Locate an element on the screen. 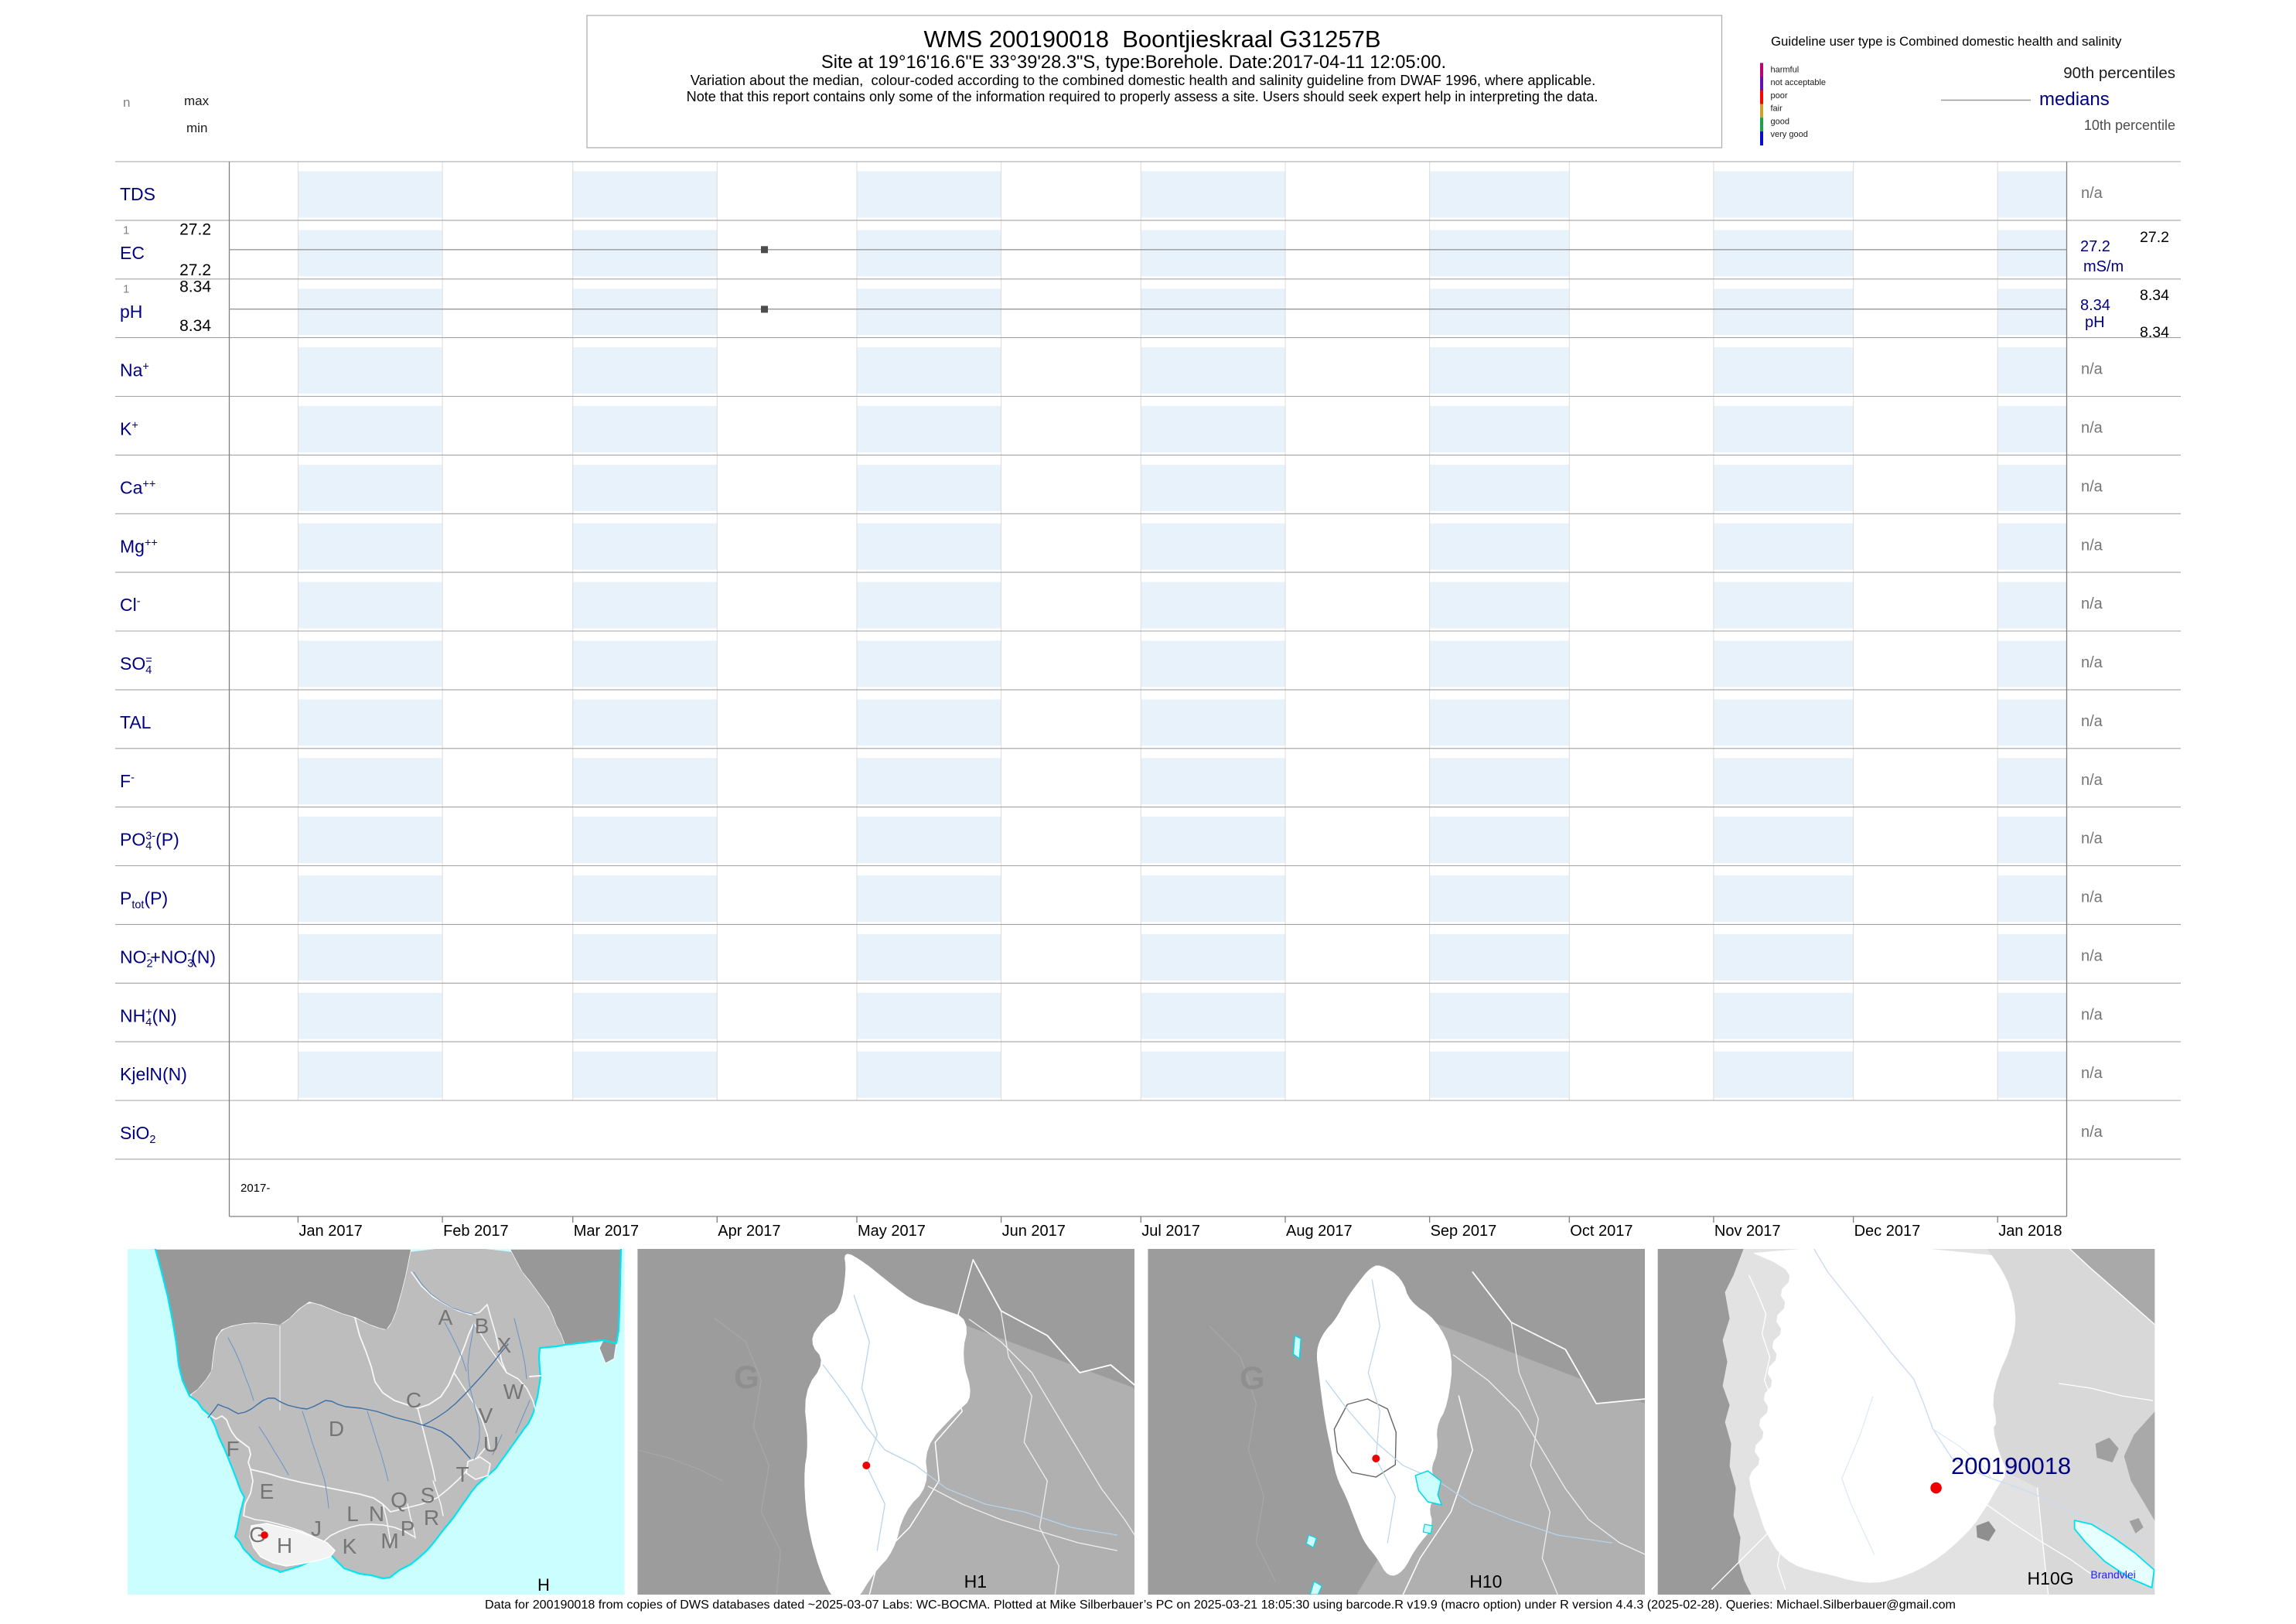 Image resolution: width=2296 pixels, height=1624 pixels. svg-text: J is located at coordinates (316, 1528).